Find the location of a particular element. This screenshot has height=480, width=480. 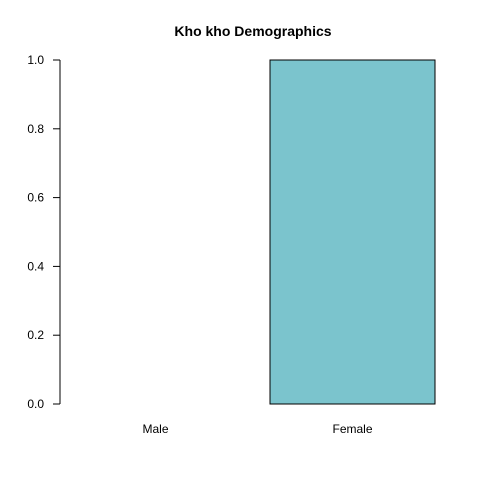

x-axis-labels: Male Female is located at coordinates (257, 429).